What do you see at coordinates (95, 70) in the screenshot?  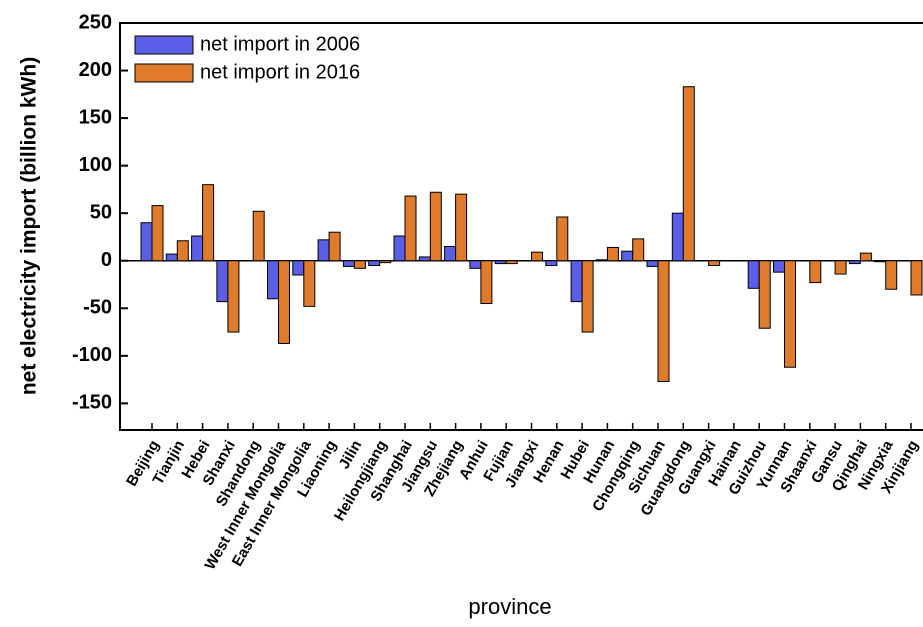 I see `y-tick-label: 200` at bounding box center [95, 70].